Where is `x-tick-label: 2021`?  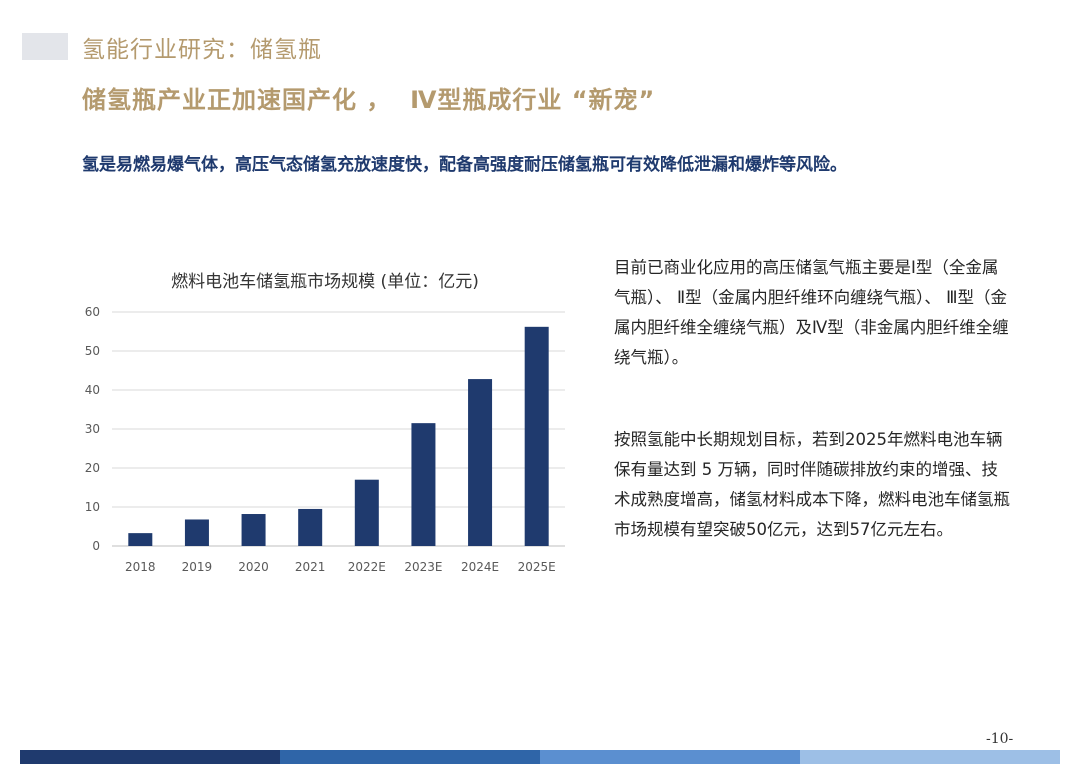 x-tick-label: 2021 is located at coordinates (310, 567).